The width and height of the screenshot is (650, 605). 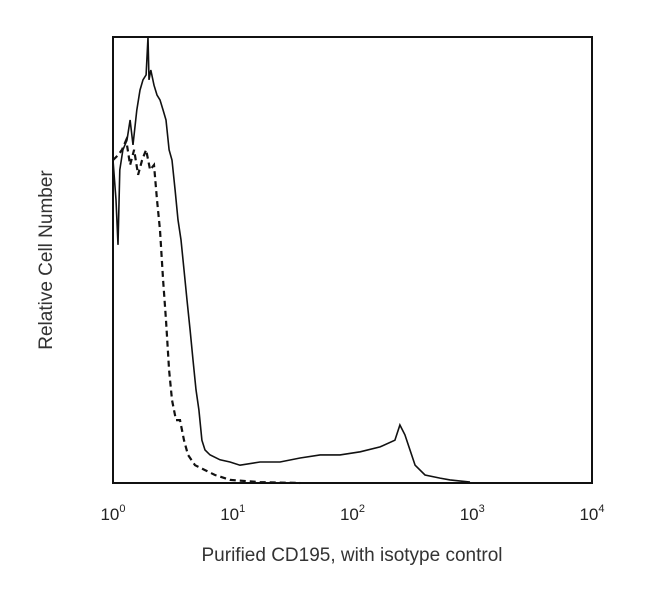 I want to click on x-tick-label: 10⁴, so click(x=591, y=513).